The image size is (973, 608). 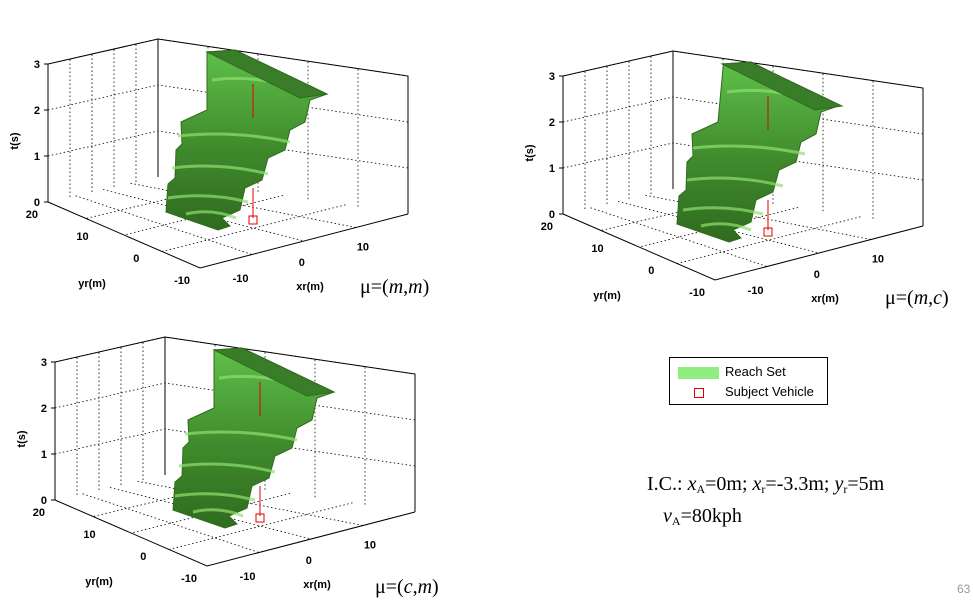 What do you see at coordinates (748, 392) in the screenshot?
I see `legend-item-subject-vehicle: Subject Vehicle` at bounding box center [748, 392].